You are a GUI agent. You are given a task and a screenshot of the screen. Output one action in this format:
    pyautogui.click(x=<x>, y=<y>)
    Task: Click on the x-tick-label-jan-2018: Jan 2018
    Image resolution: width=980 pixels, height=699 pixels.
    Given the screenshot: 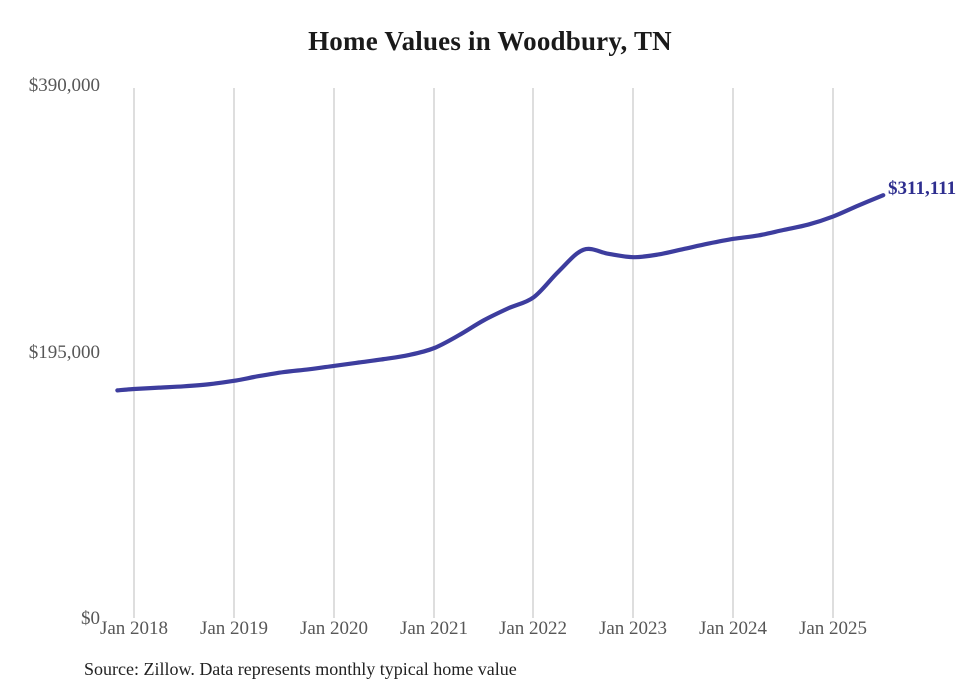 What is the action you would take?
    pyautogui.click(x=134, y=628)
    